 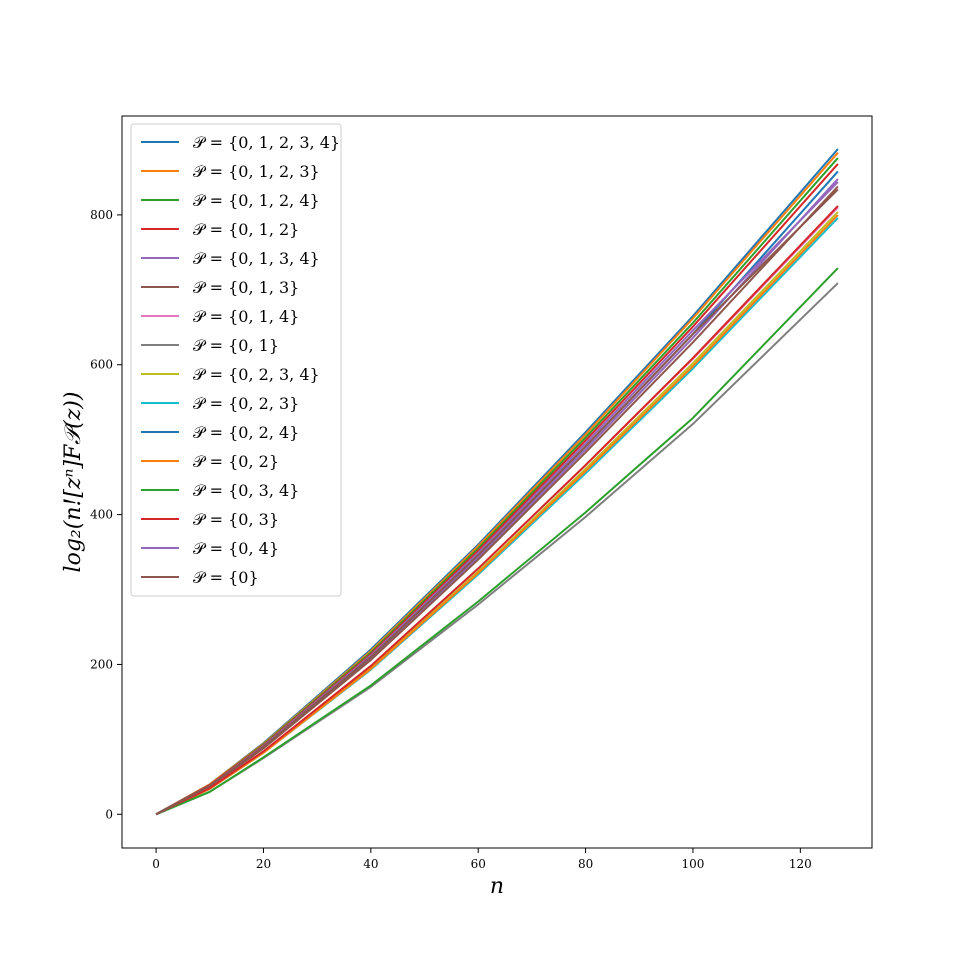 I want to click on legend-label: 𝒫 = {0, 2, 4}, so click(x=246, y=432).